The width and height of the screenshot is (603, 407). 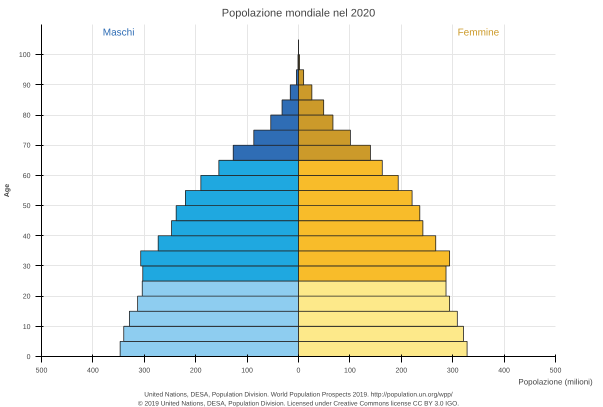 I want to click on chart-title: Popolazione mondiale nel 2020, so click(x=299, y=14).